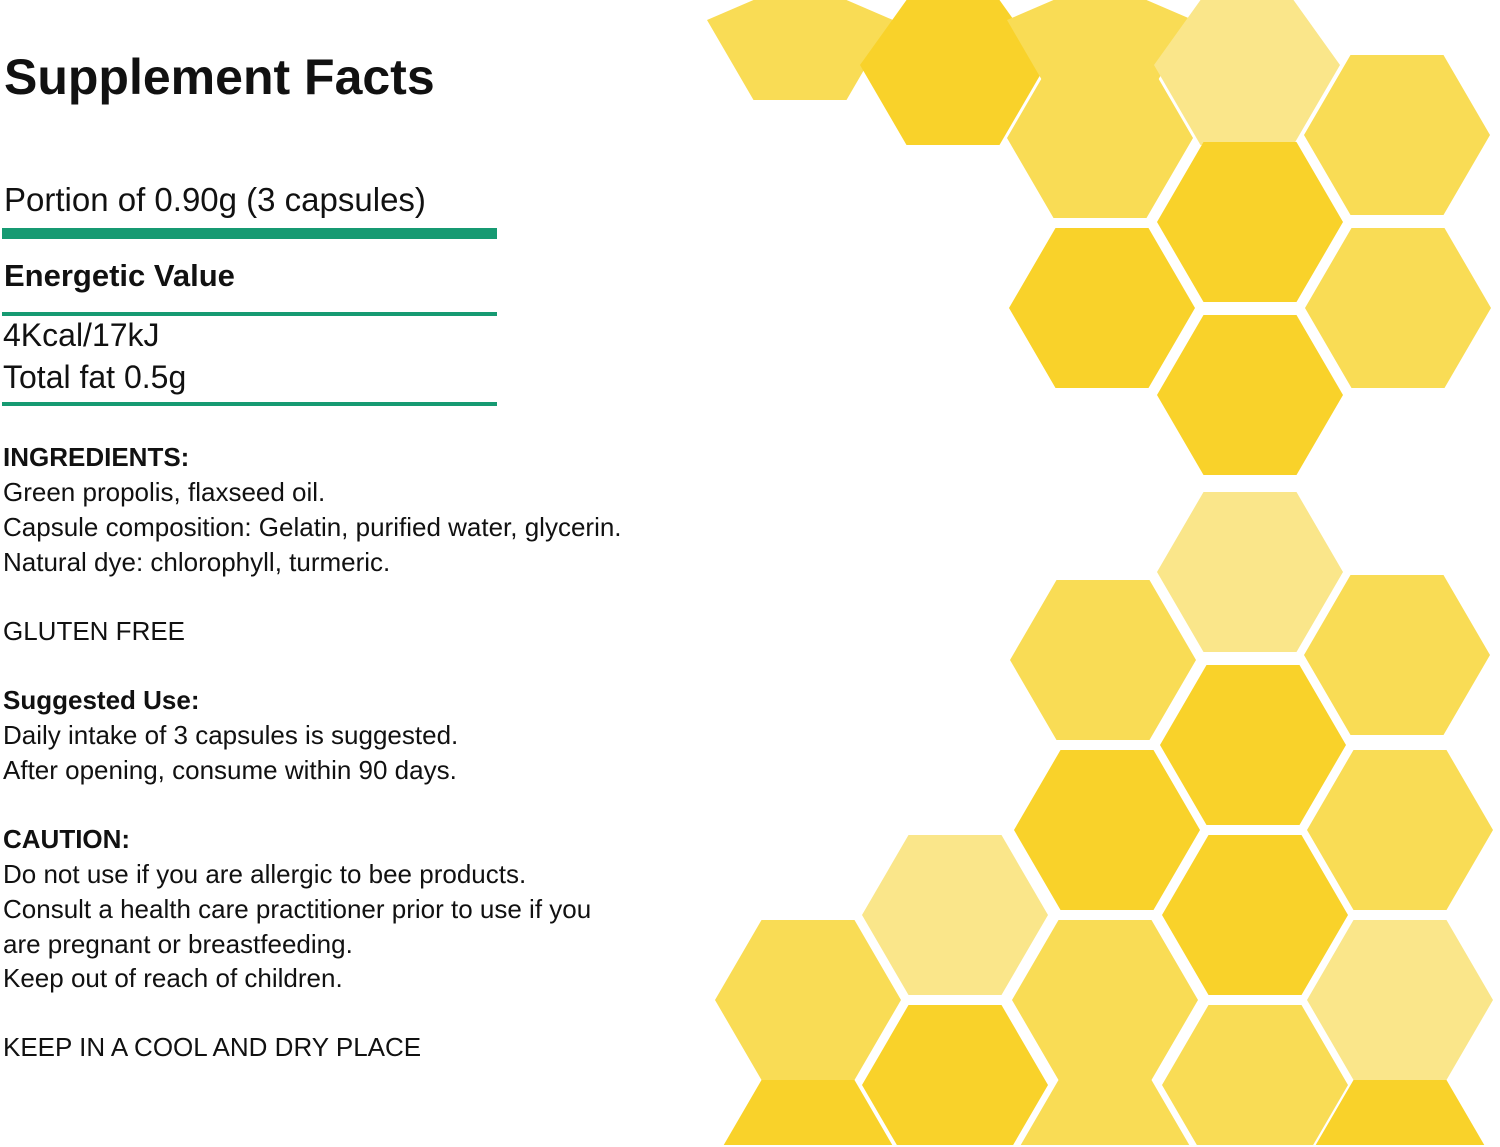 The image size is (1500, 1147). I want to click on page-title: Supplement Facts, so click(219, 77).